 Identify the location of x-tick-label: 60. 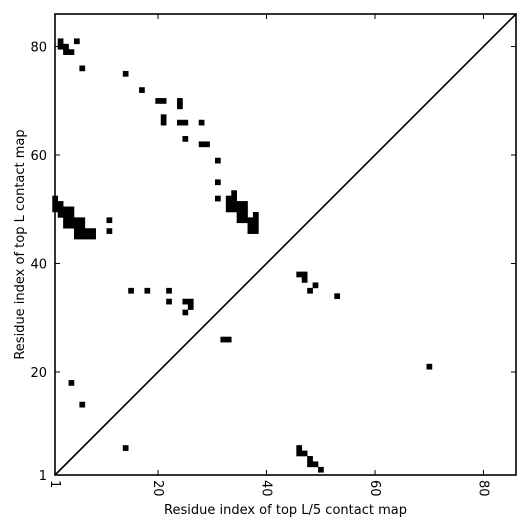
(374, 488).